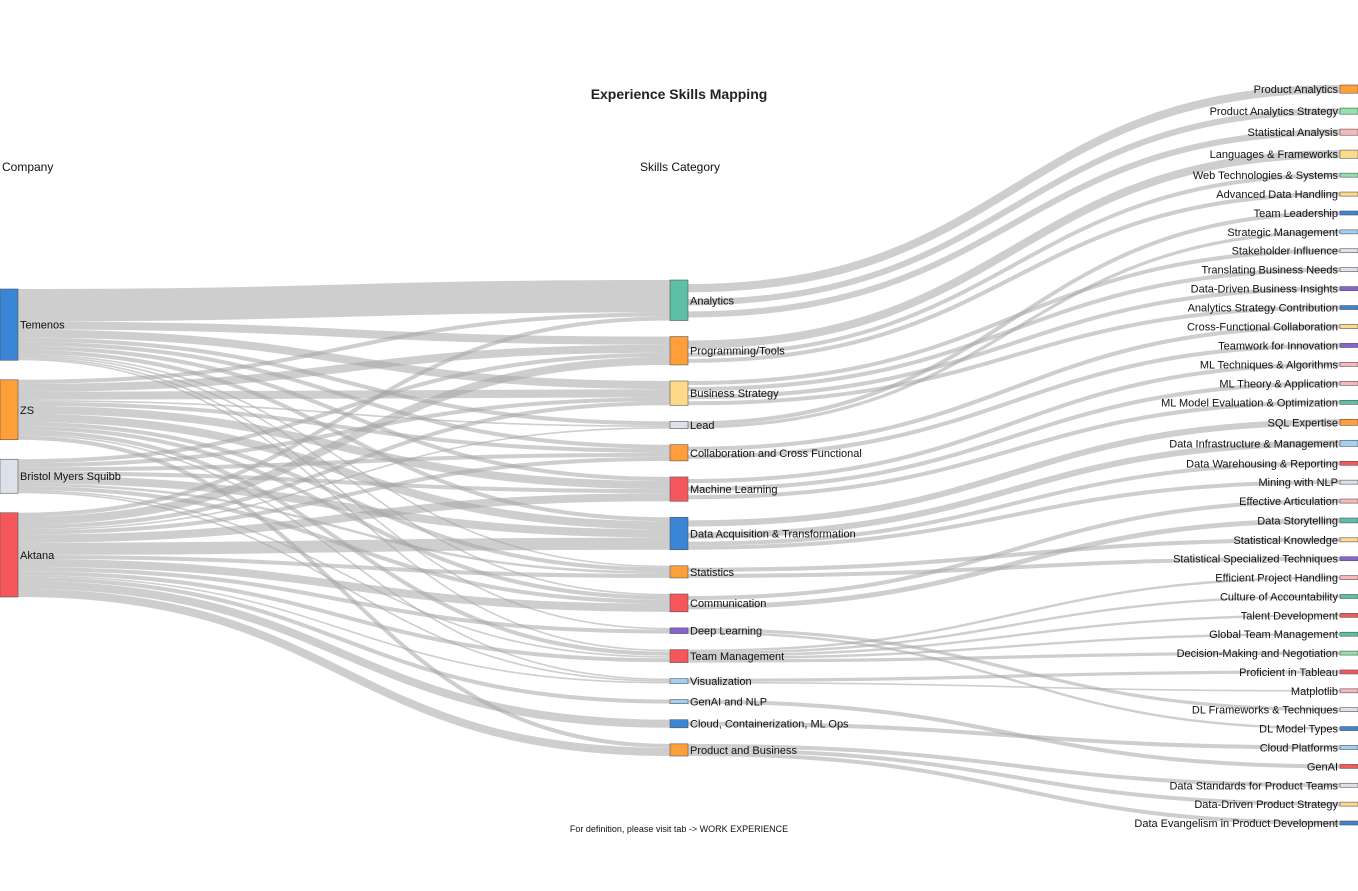  What do you see at coordinates (1348, 288) in the screenshot?
I see `node-data-driven-business-insights` at bounding box center [1348, 288].